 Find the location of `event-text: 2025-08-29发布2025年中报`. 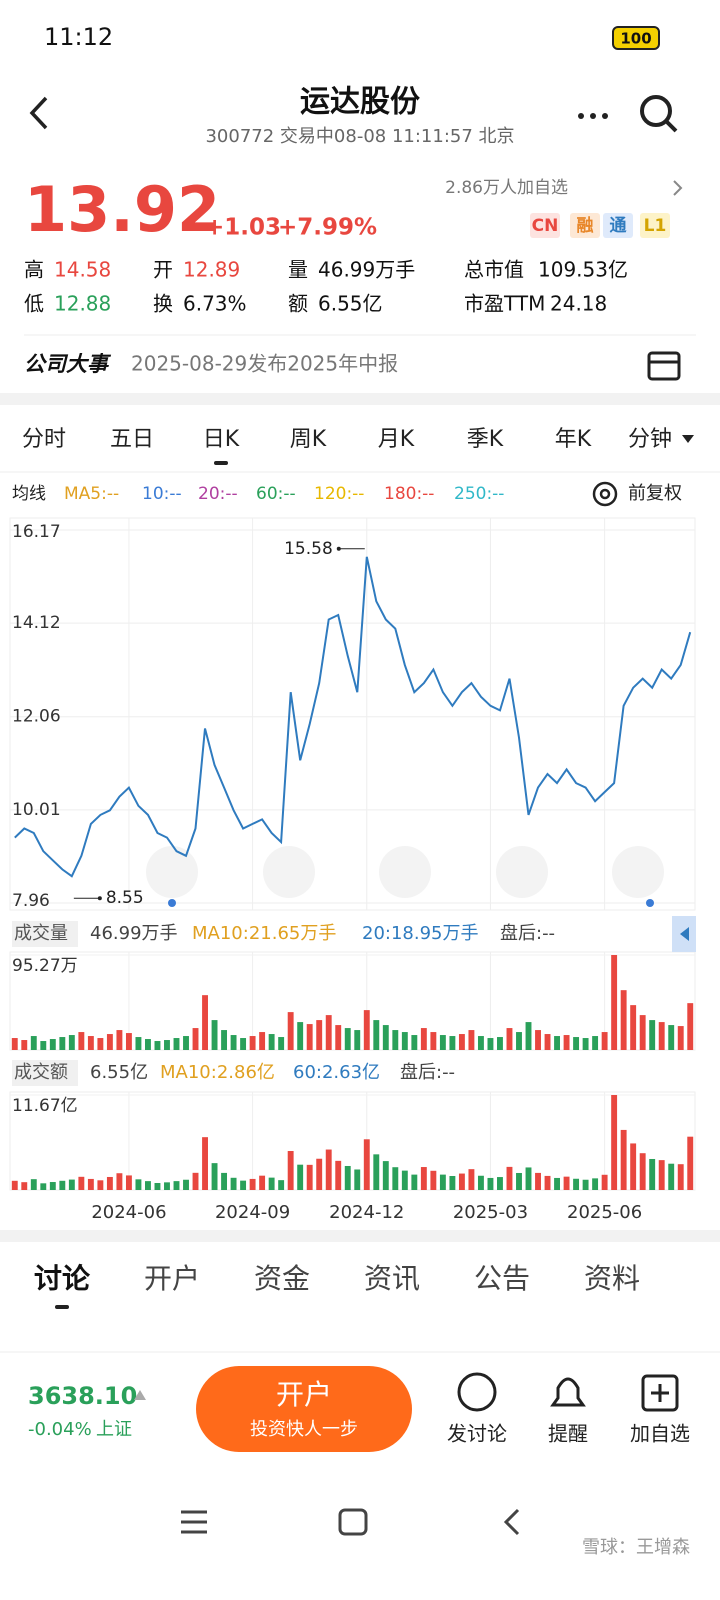

event-text: 2025-08-29发布2025年中报 is located at coordinates (264, 364).